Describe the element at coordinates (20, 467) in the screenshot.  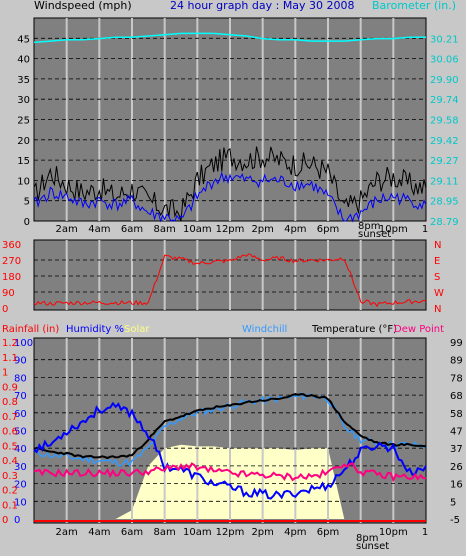
I see `humidity-tick-label: 30` at that location.